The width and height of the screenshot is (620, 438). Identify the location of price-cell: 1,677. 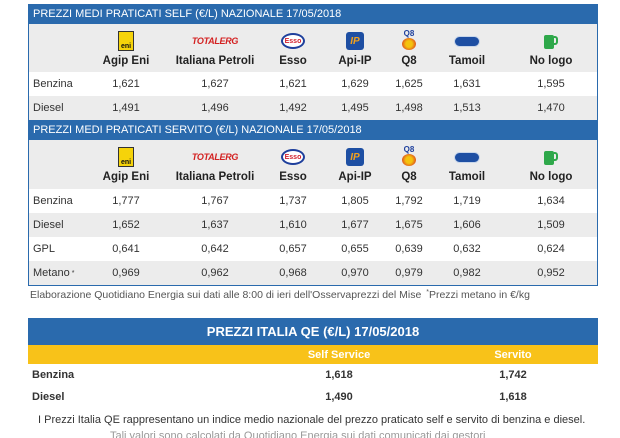
(355, 225).